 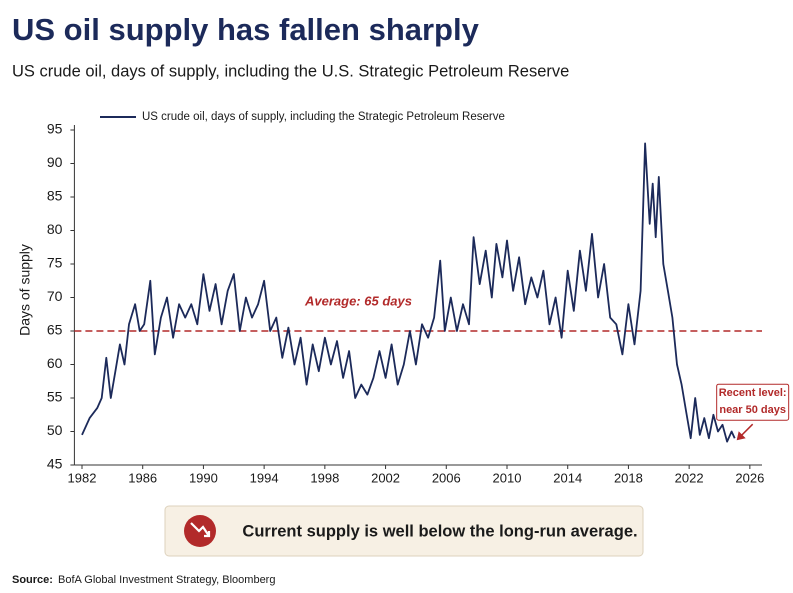 I want to click on x-tick-label: 1982, so click(x=82, y=477).